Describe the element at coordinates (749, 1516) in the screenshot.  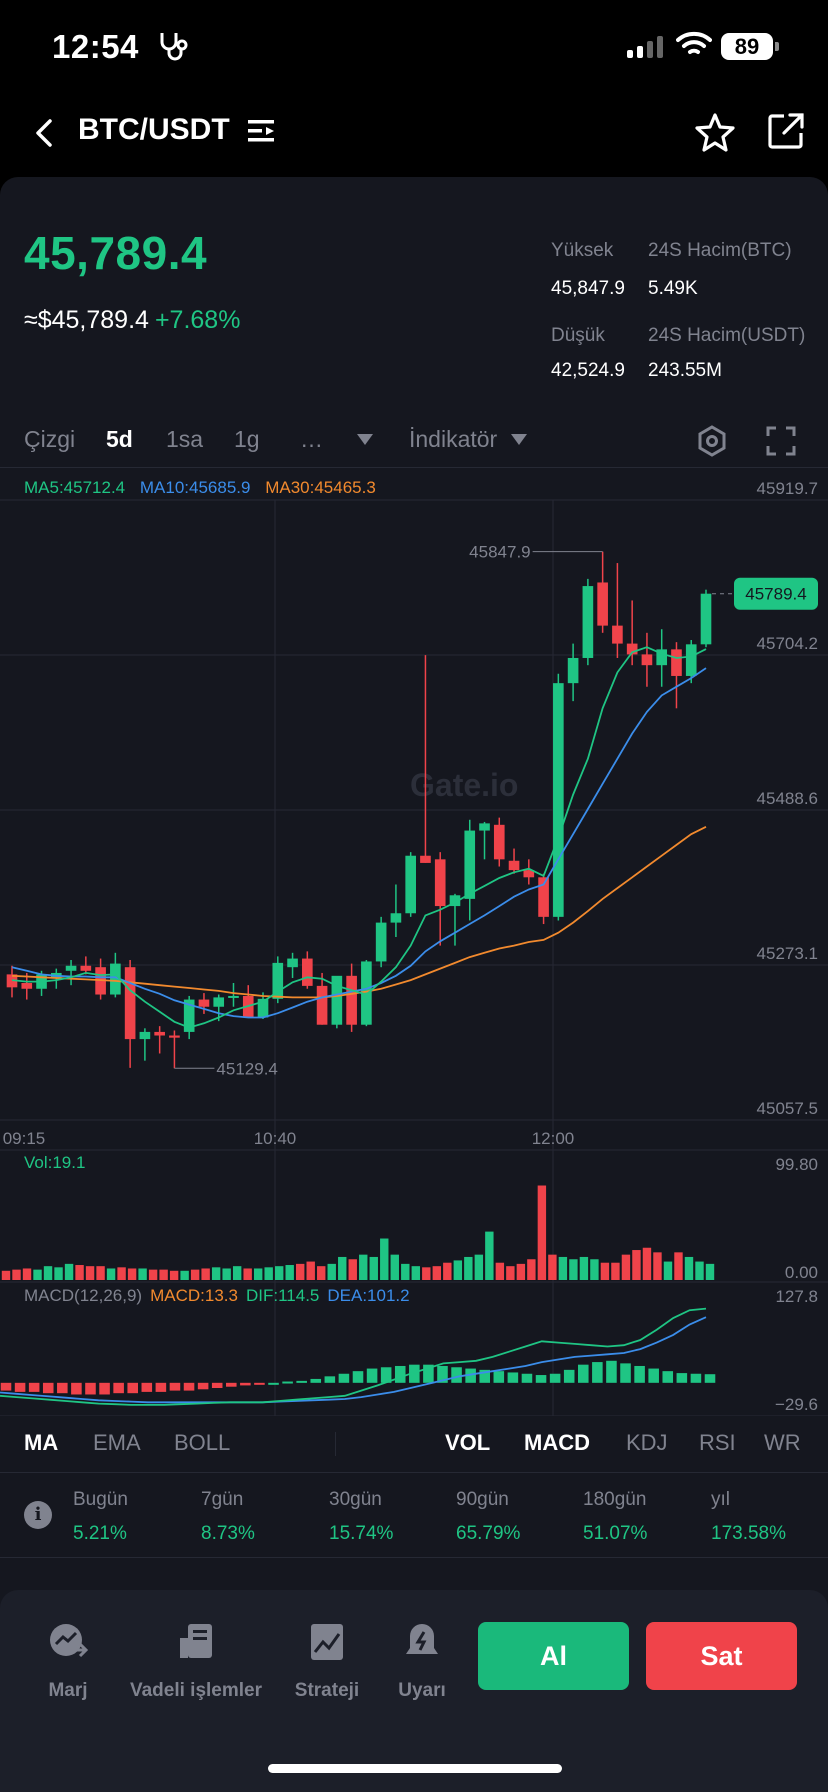
I see `perf-1y: yıl 173.58%` at that location.